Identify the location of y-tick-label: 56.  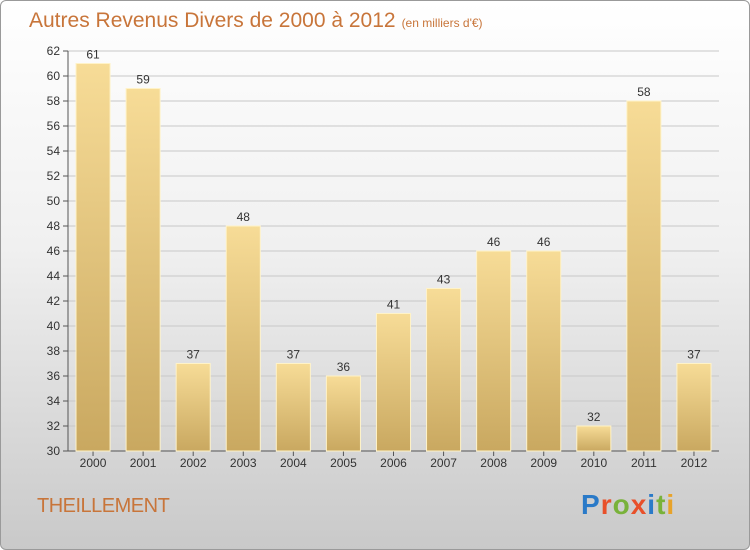
(54, 126).